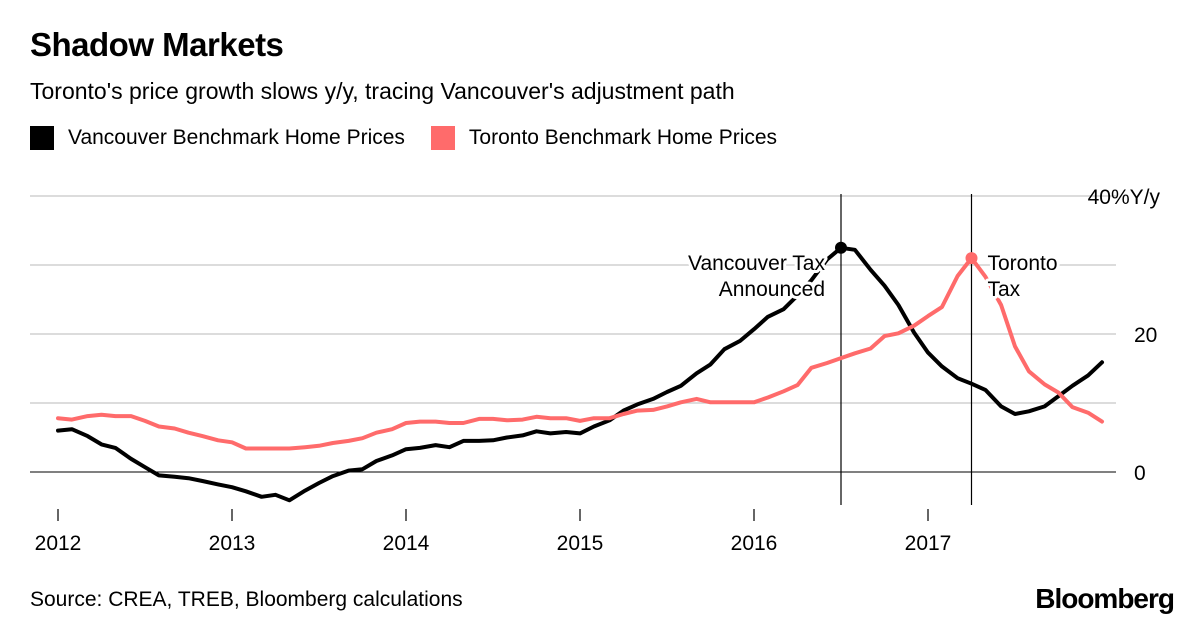 The height and width of the screenshot is (627, 1200). Describe the element at coordinates (1023, 263) in the screenshot. I see `annotation-label-tor: Toronto` at that location.